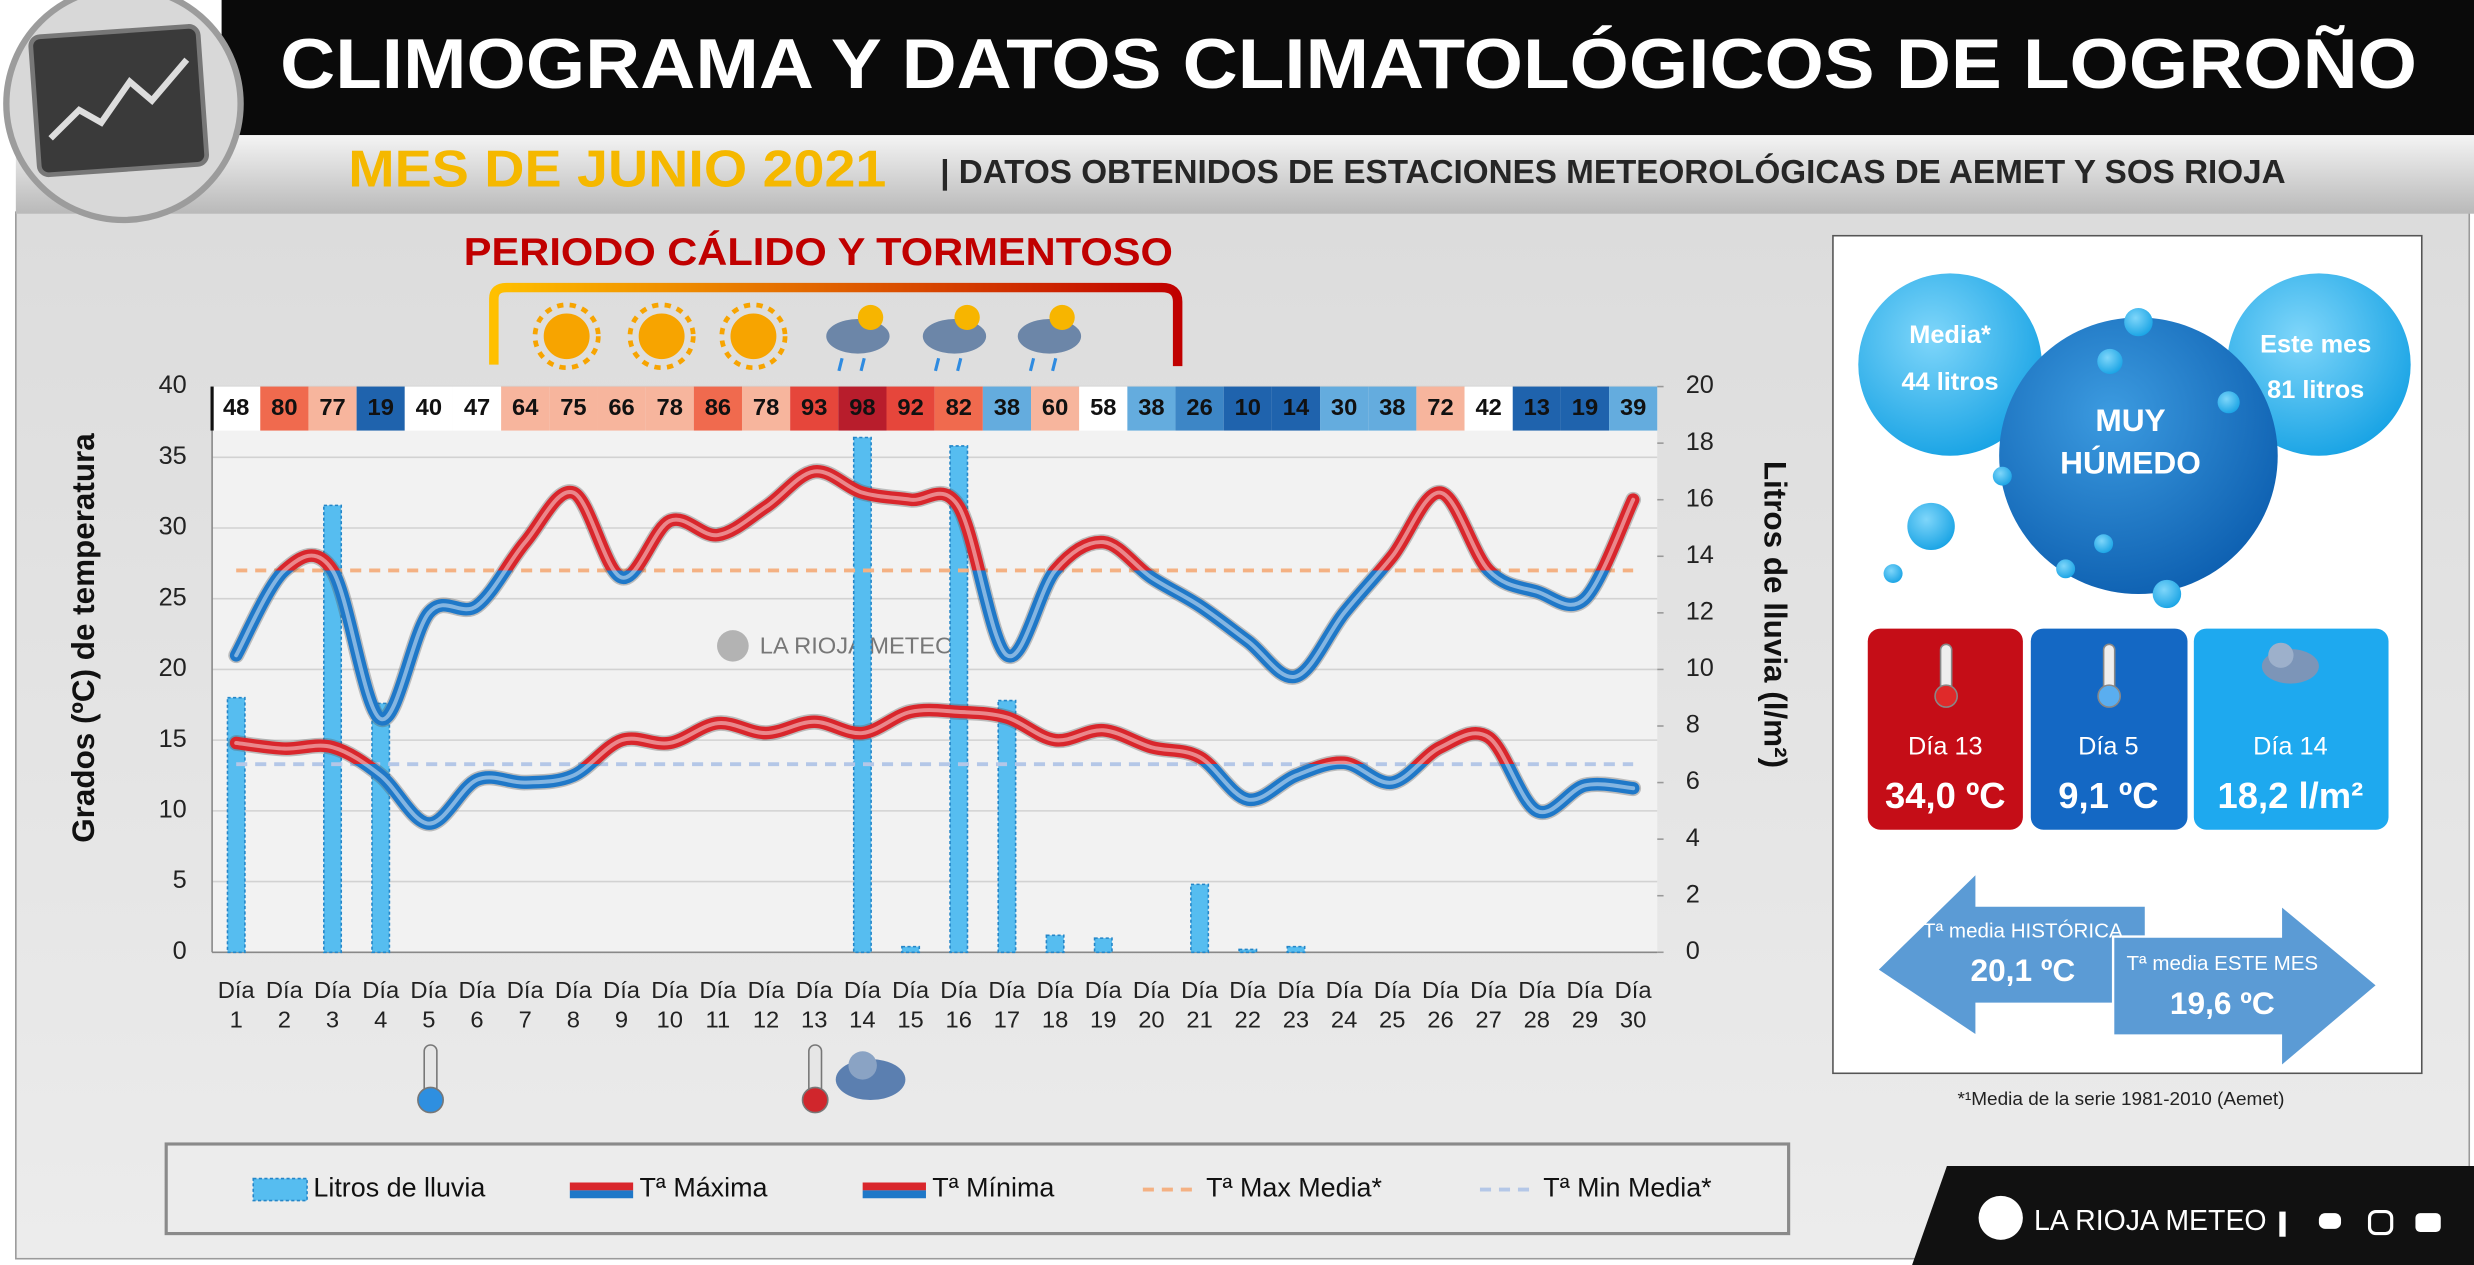  Describe the element at coordinates (1103, 1005) in the screenshot. I see `x-tick-label-box: Día 19` at that location.